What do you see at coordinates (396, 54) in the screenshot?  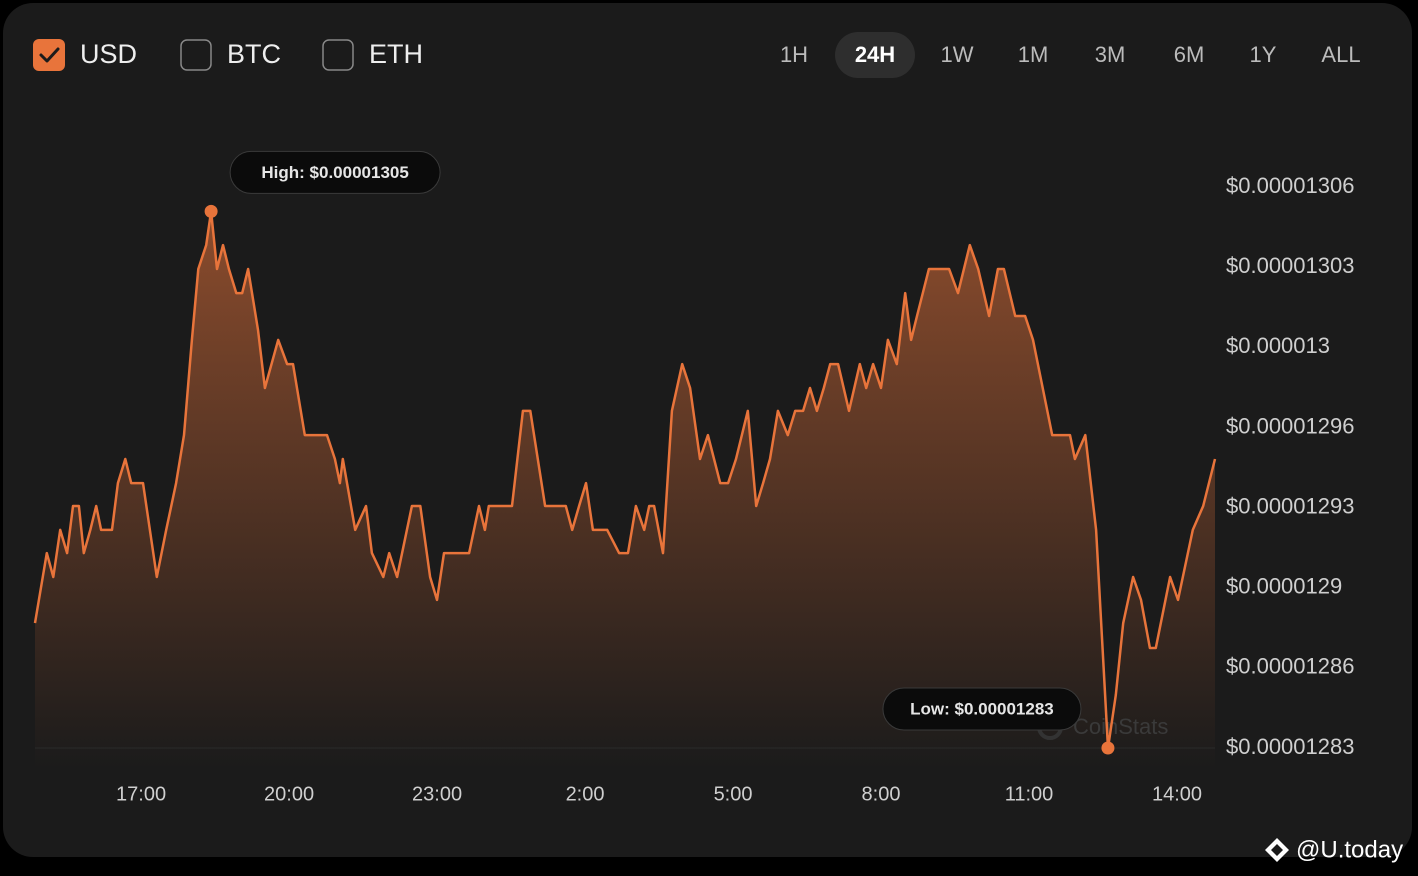 I see `currency-label: ETH` at bounding box center [396, 54].